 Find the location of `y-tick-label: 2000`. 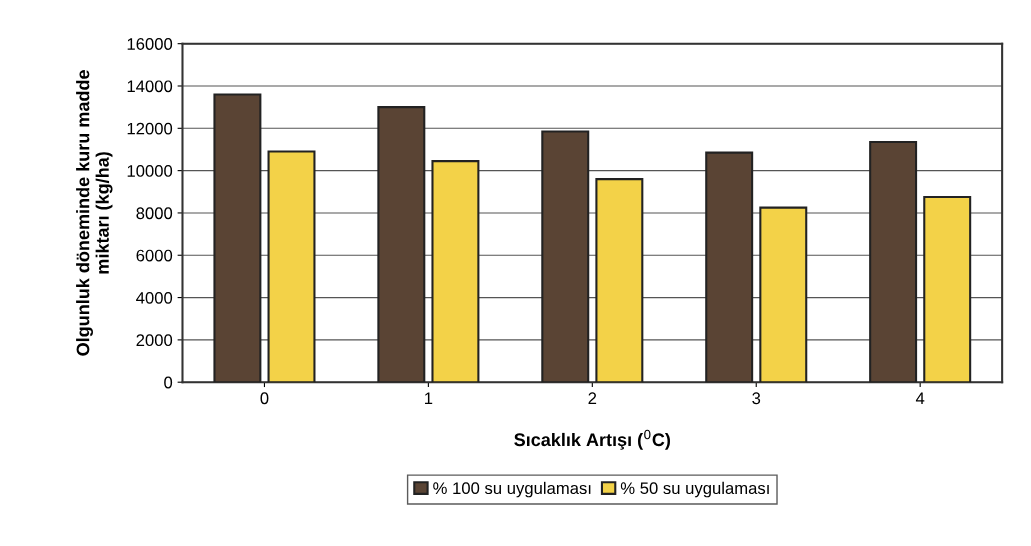

y-tick-label: 2000 is located at coordinates (154, 340).